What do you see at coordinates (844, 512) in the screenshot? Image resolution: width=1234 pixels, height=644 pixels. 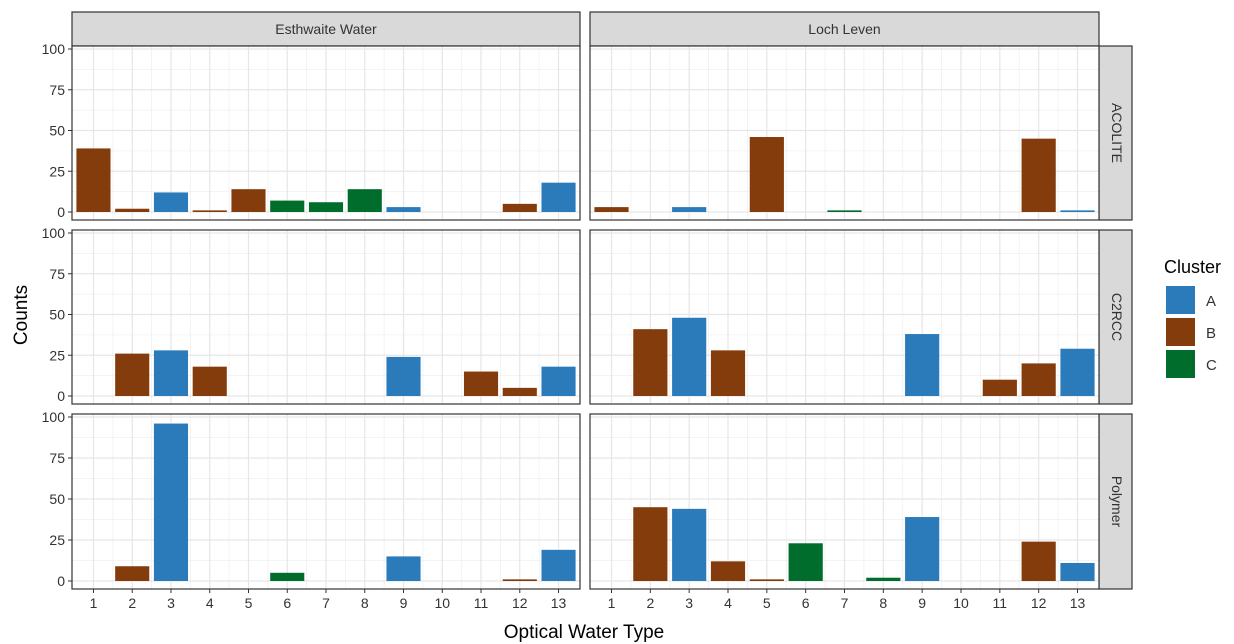 I see `panel-polymer-loch-leven: 1 2 3 4 5 6 7 8 9 10 11 12 13` at bounding box center [844, 512].